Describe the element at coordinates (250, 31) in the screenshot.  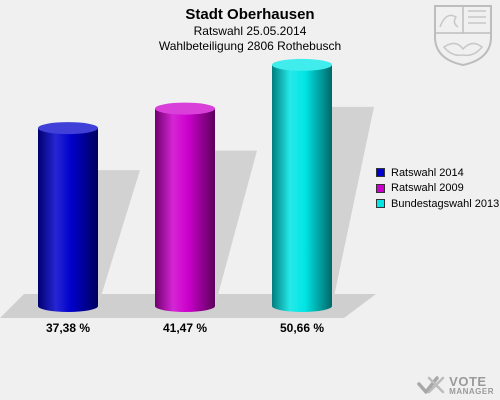
I see `chart-subtitle-election: Ratswahl 25.05.2014` at that location.